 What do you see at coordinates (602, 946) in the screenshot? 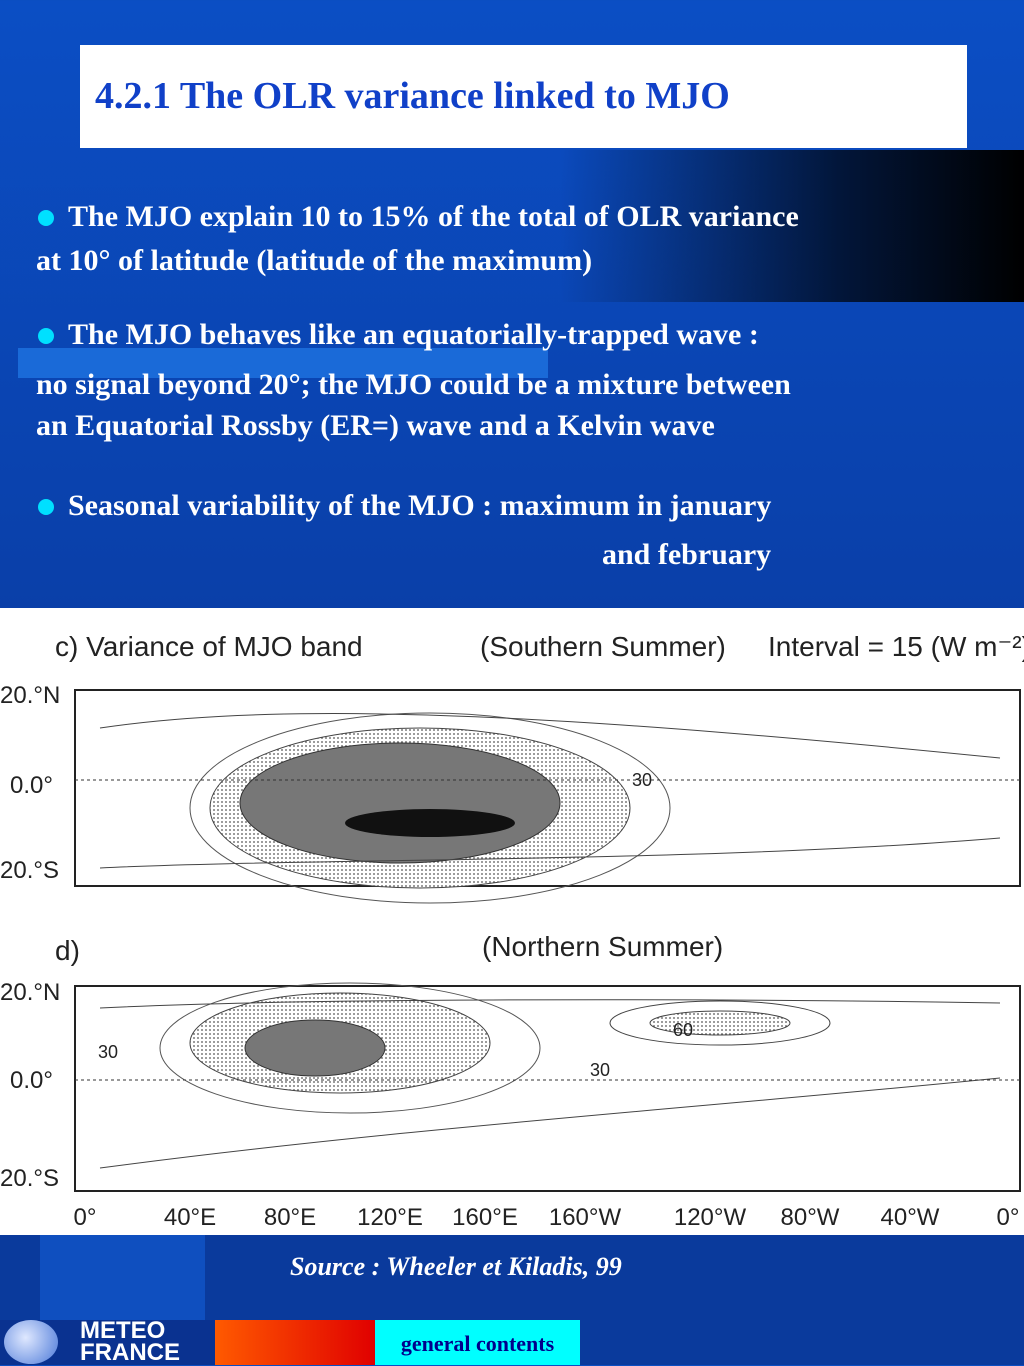
I see `panel-season: (Northern Summer)` at bounding box center [602, 946].